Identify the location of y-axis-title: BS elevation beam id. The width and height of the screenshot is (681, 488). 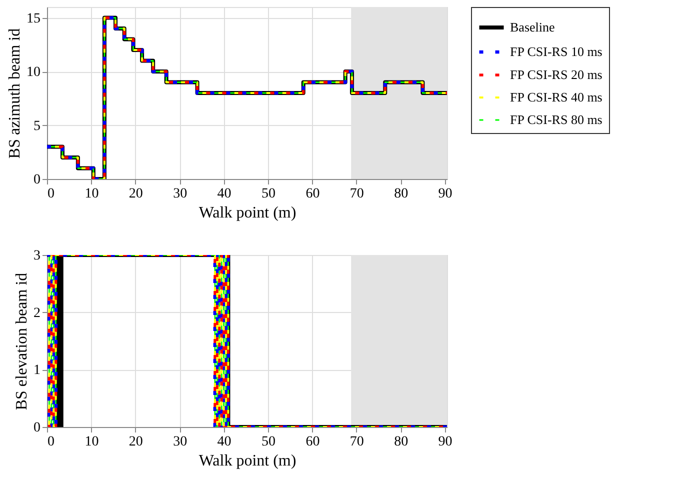
(22, 341).